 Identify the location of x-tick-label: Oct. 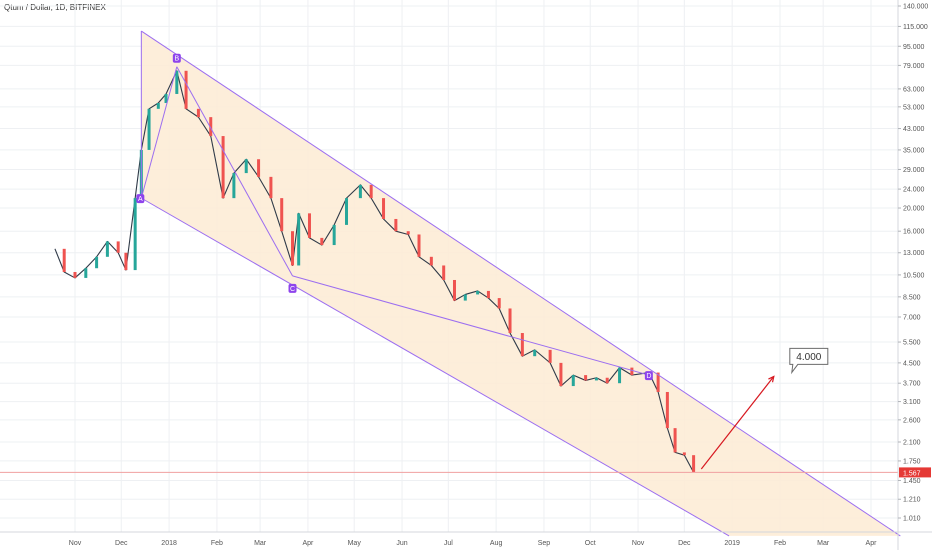
(590, 543).